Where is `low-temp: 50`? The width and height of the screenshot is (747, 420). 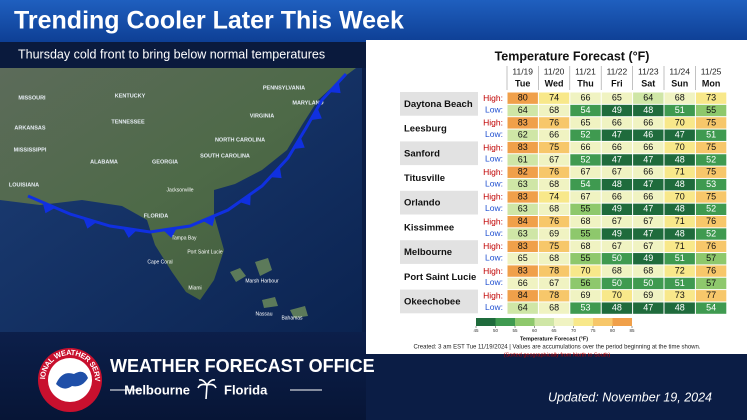 low-temp: 50 is located at coordinates (617, 283).